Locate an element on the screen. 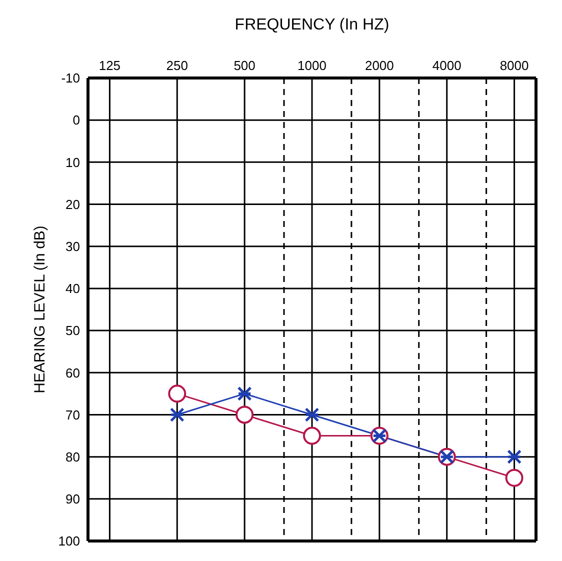  y-tick-label: 60 is located at coordinates (73, 372).